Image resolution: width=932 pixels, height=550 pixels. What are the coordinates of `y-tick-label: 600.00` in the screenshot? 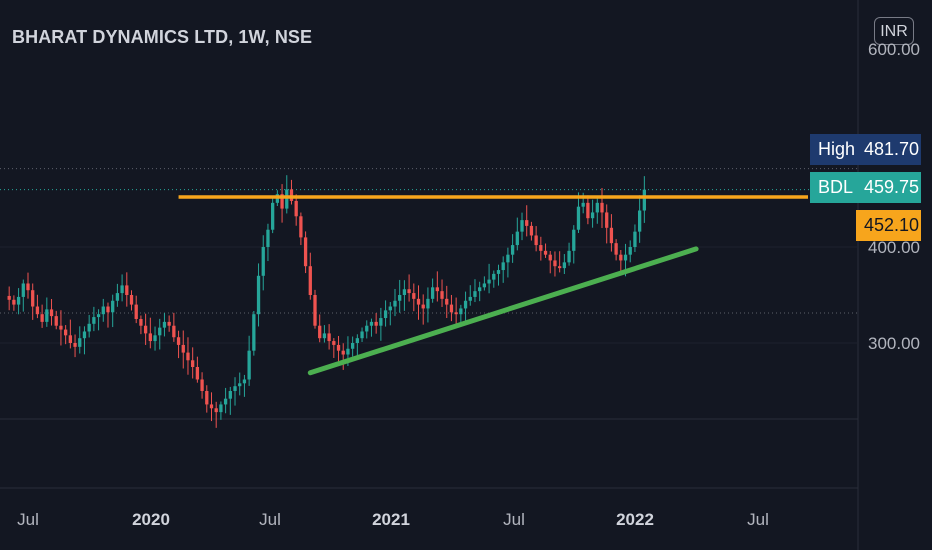 It's located at (894, 49).